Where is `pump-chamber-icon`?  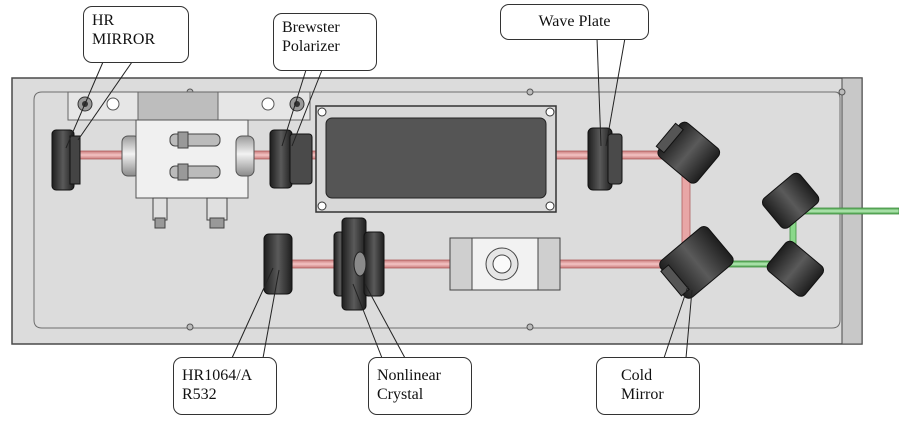 pump-chamber-icon is located at coordinates (188, 174).